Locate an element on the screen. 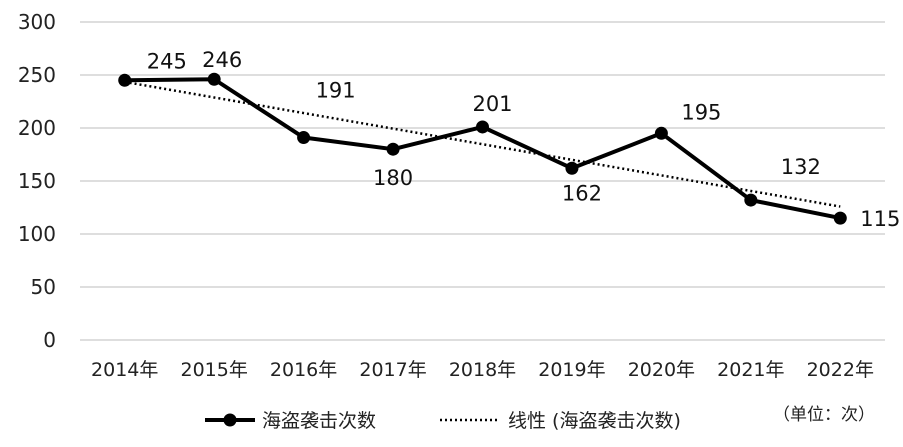 The height and width of the screenshot is (447, 903). x-tick-label: 2014年 is located at coordinates (124, 370).